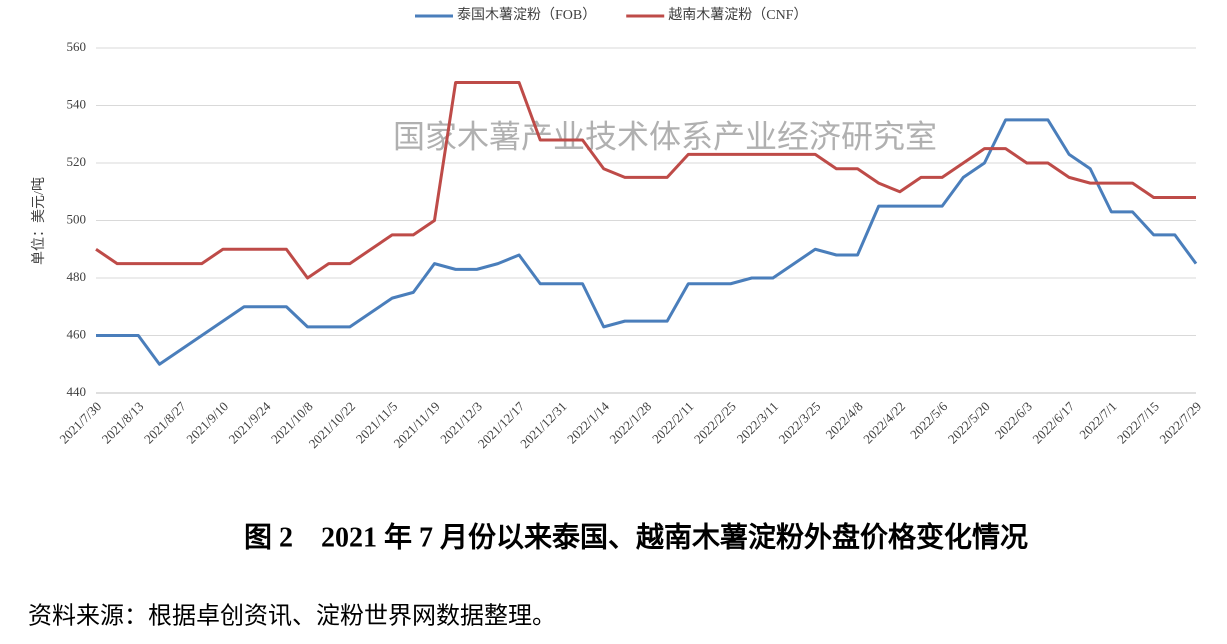  I want to click on x-tick-label: 2022/1/14, so click(588, 422).